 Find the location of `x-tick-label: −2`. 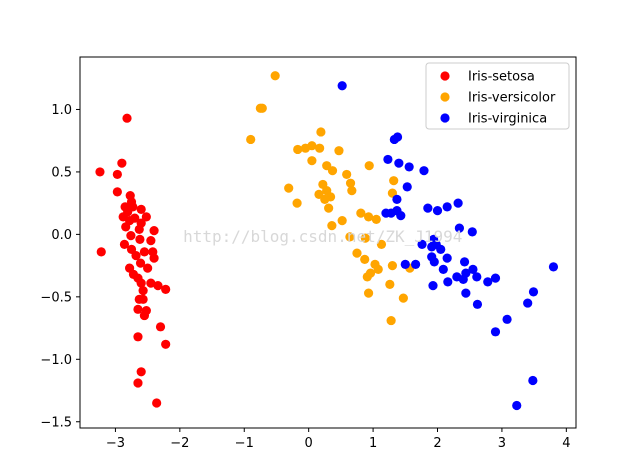

x-tick-label: −2 is located at coordinates (179, 443).